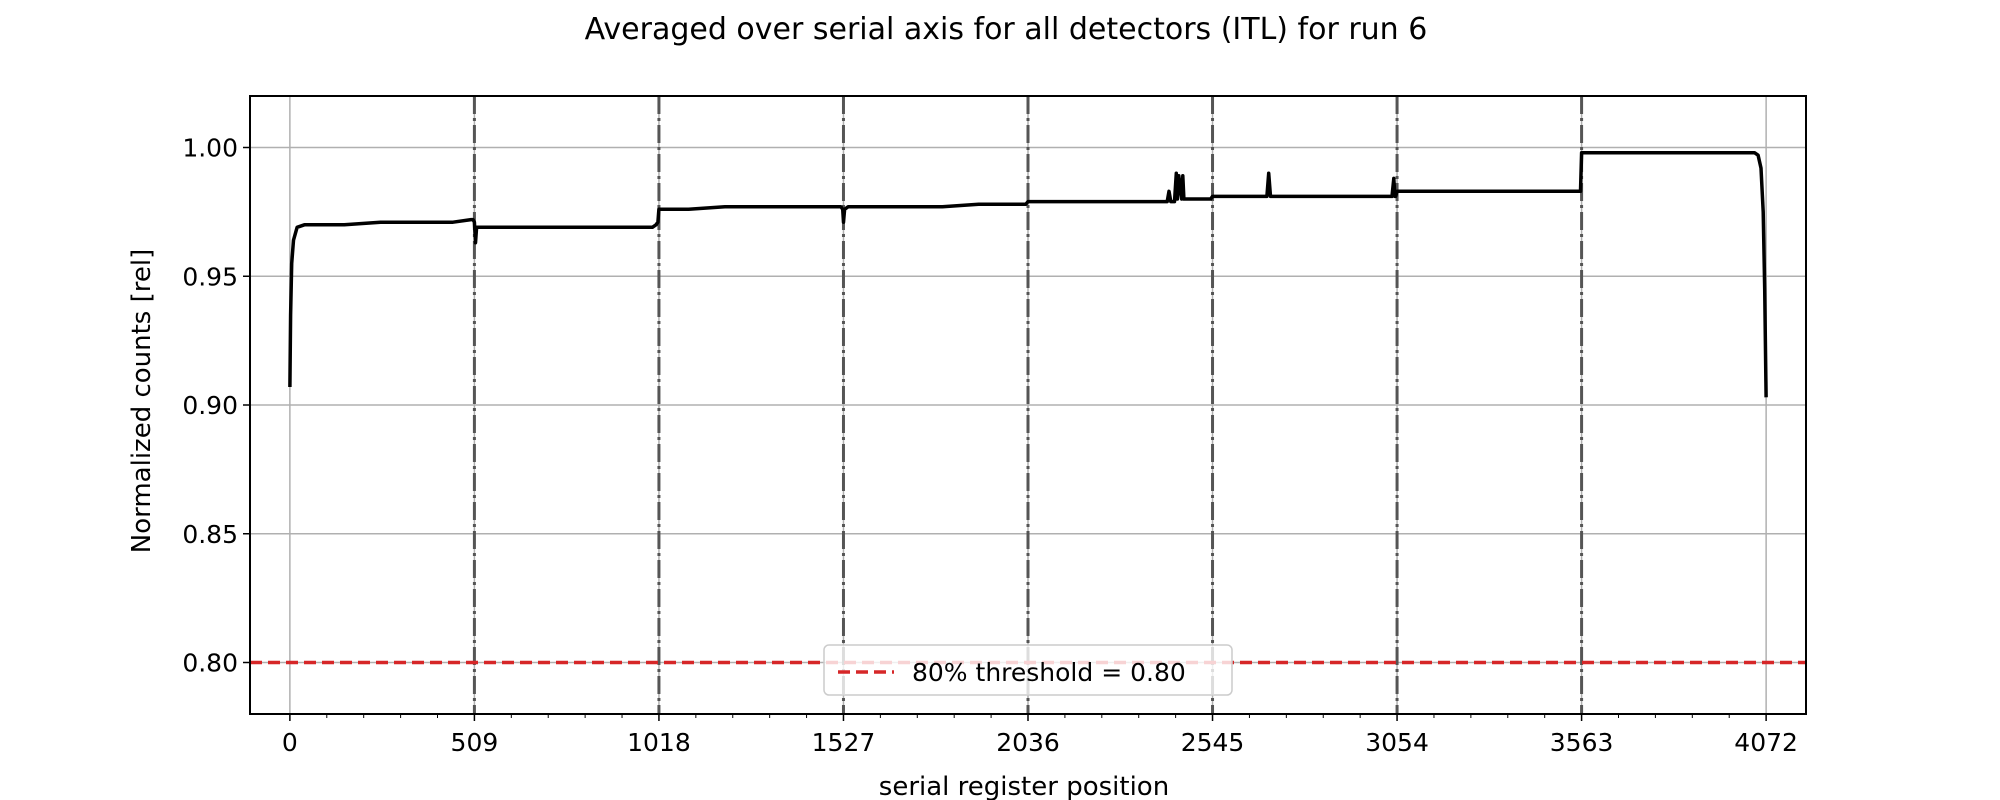 The height and width of the screenshot is (800, 2000). What do you see at coordinates (1028, 742) in the screenshot?
I see `x-tick-label: 2036` at bounding box center [1028, 742].